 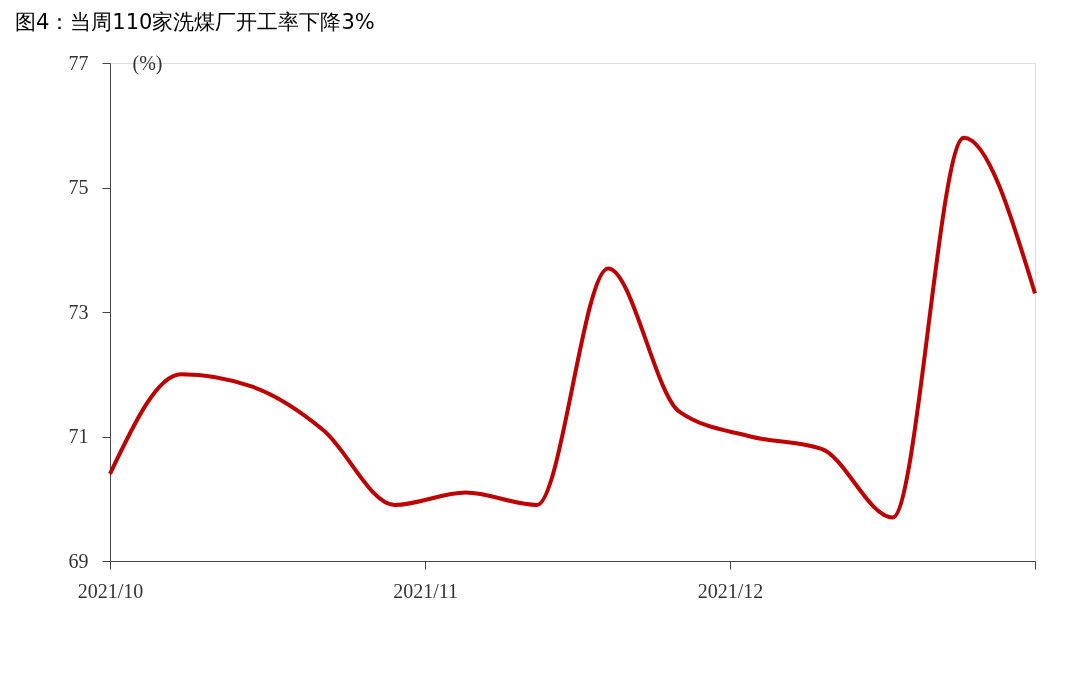 What do you see at coordinates (78, 560) in the screenshot?
I see `y-tick-label: 69` at bounding box center [78, 560].